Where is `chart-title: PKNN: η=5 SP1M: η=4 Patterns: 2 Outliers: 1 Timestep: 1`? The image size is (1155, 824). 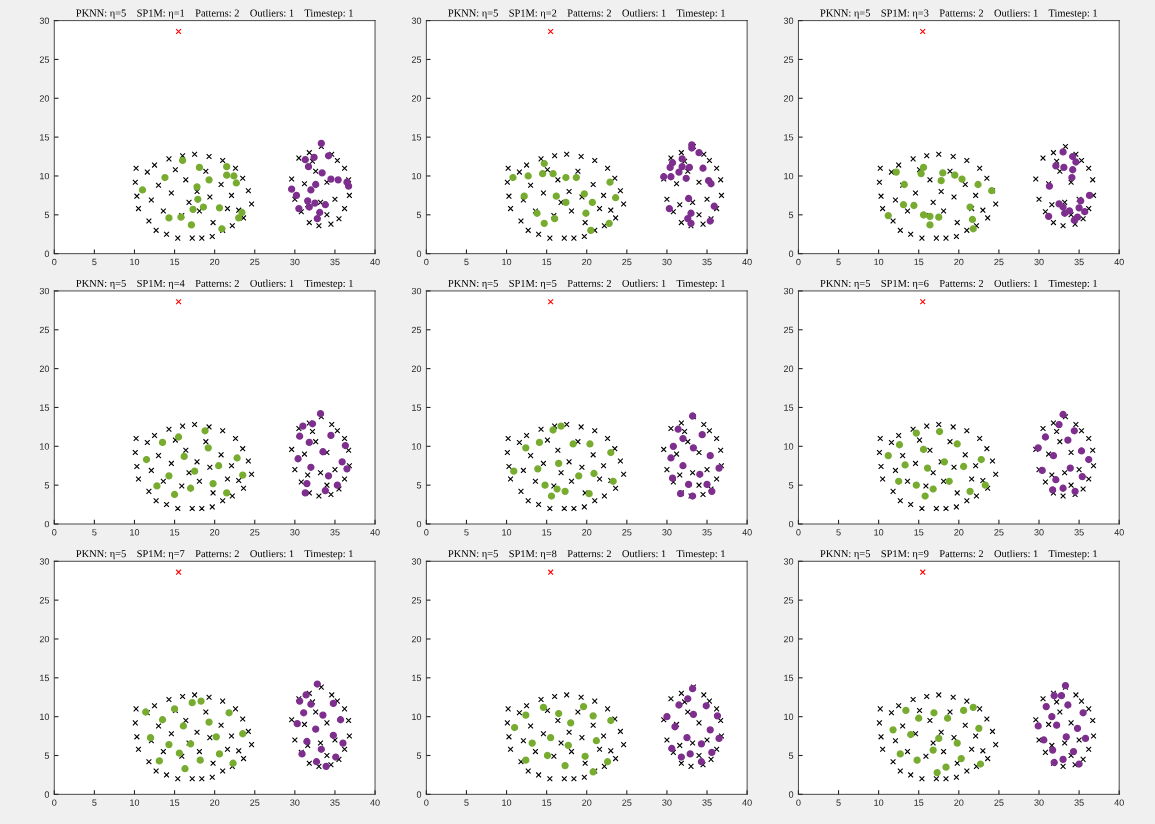 chart-title: PKNN: η=5 SP1M: η=4 Patterns: 2 Outliers: 1 Timestep: 1 is located at coordinates (214, 284).